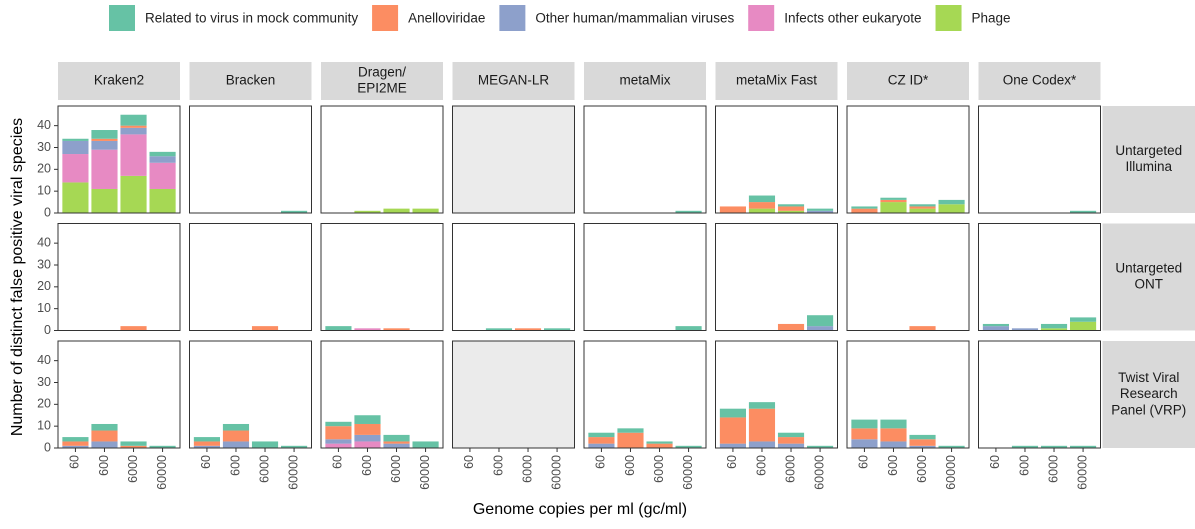  I want to click on y-tick-label: 10, so click(44, 425).